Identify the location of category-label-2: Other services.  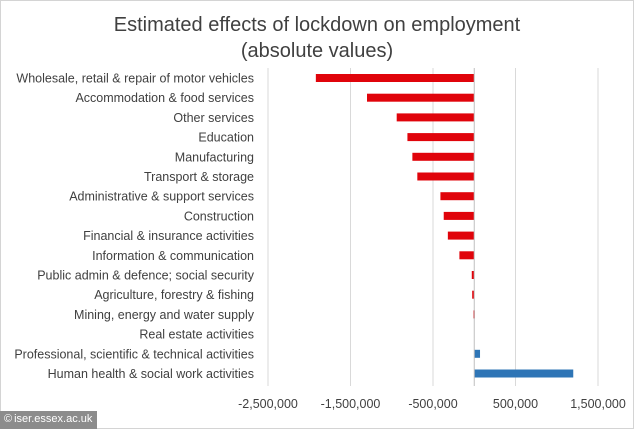
(213, 118).